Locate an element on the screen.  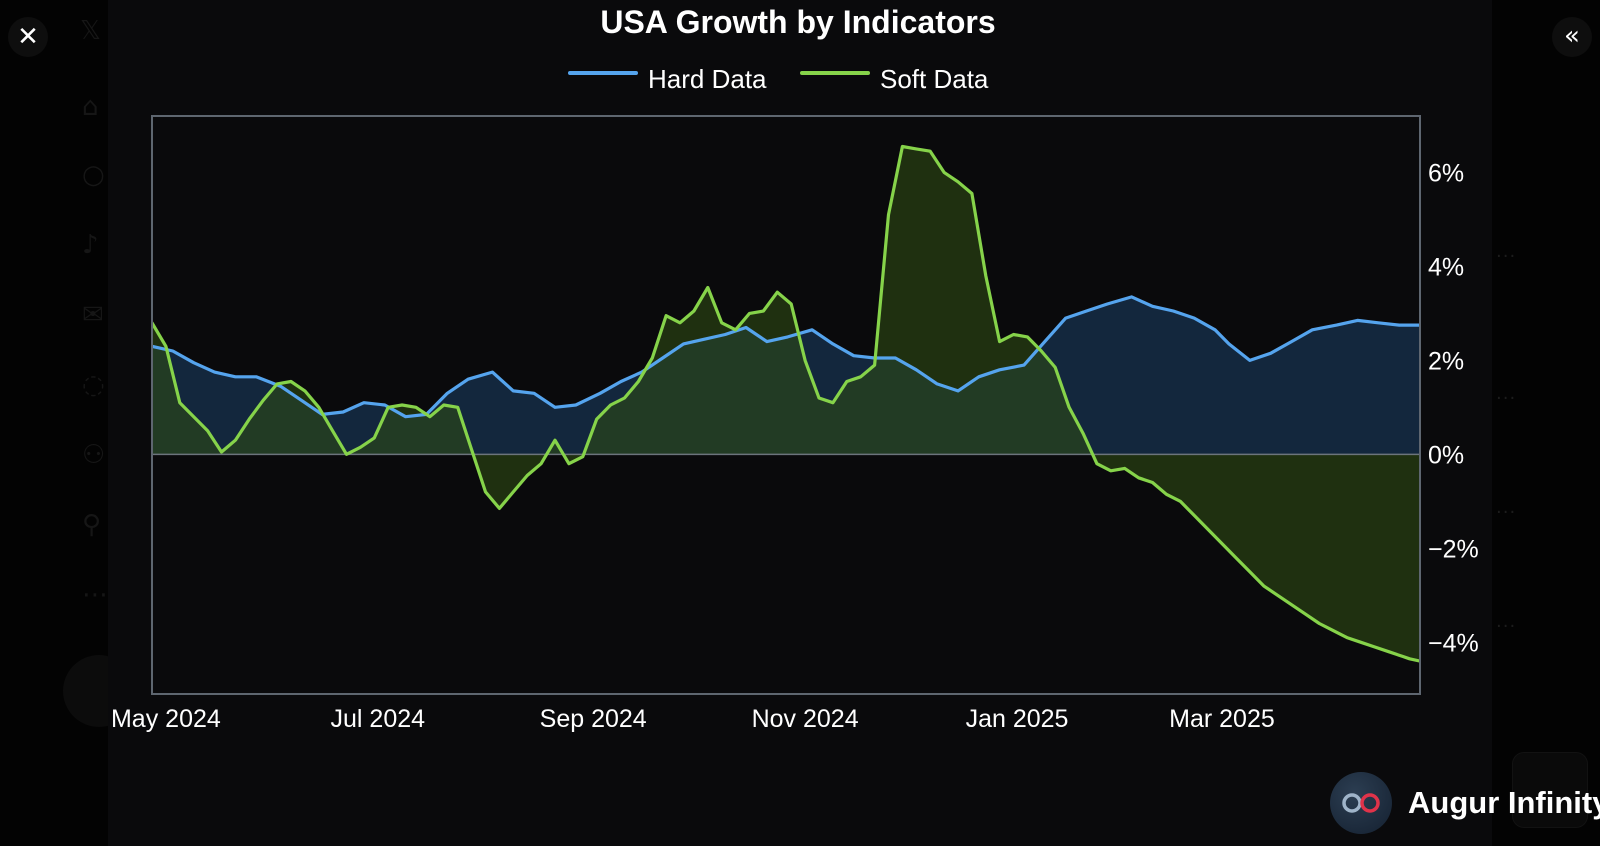
brand: Augur Infinity is located at coordinates (1465, 803).